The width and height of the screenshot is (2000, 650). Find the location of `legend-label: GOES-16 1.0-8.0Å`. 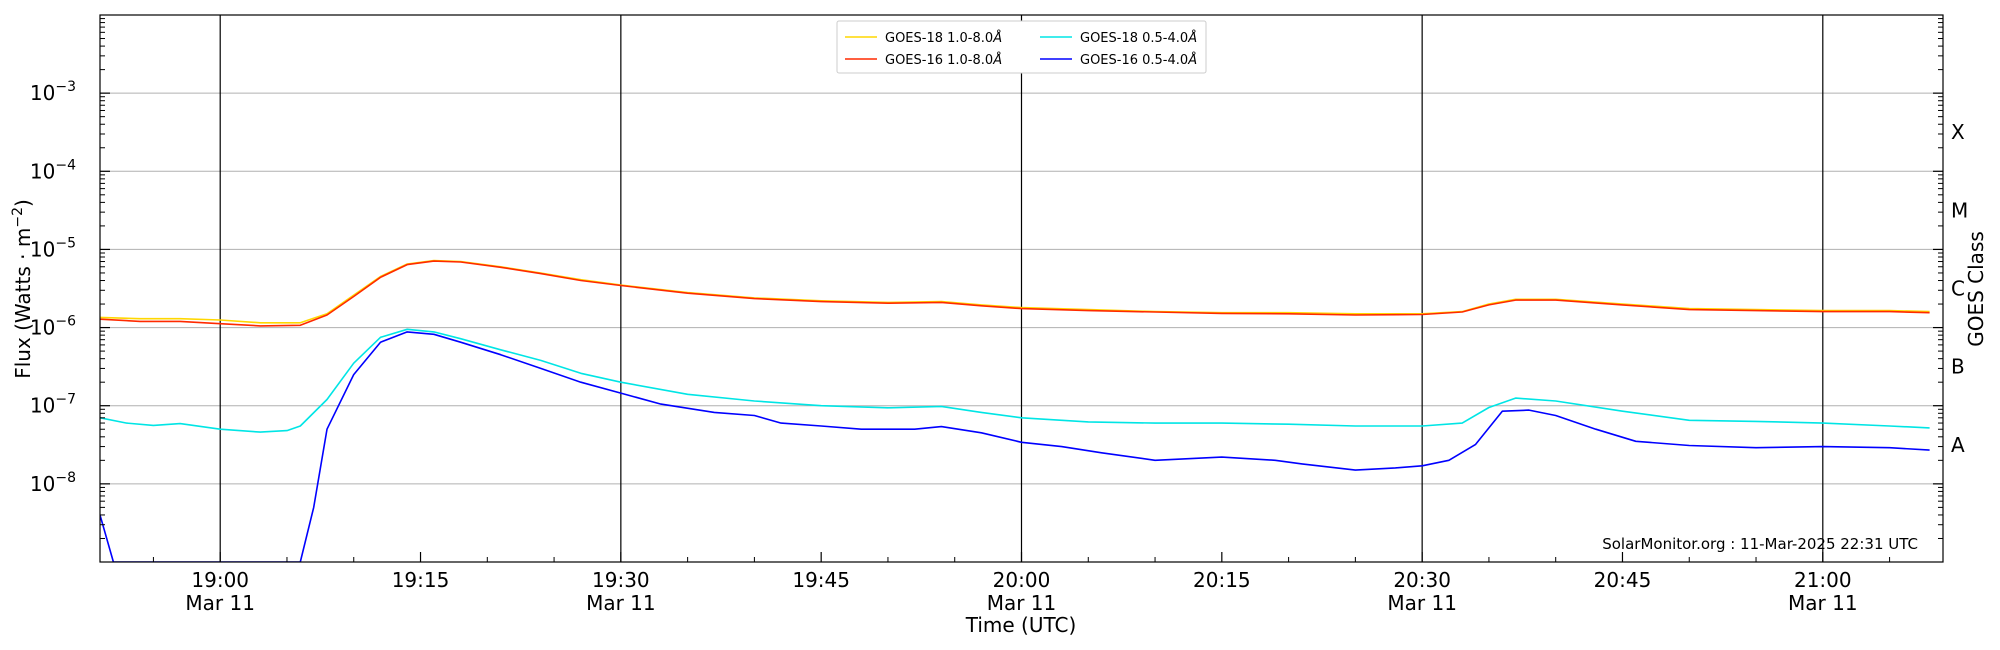

legend-label: GOES-16 1.0-8.0Å is located at coordinates (943, 60).